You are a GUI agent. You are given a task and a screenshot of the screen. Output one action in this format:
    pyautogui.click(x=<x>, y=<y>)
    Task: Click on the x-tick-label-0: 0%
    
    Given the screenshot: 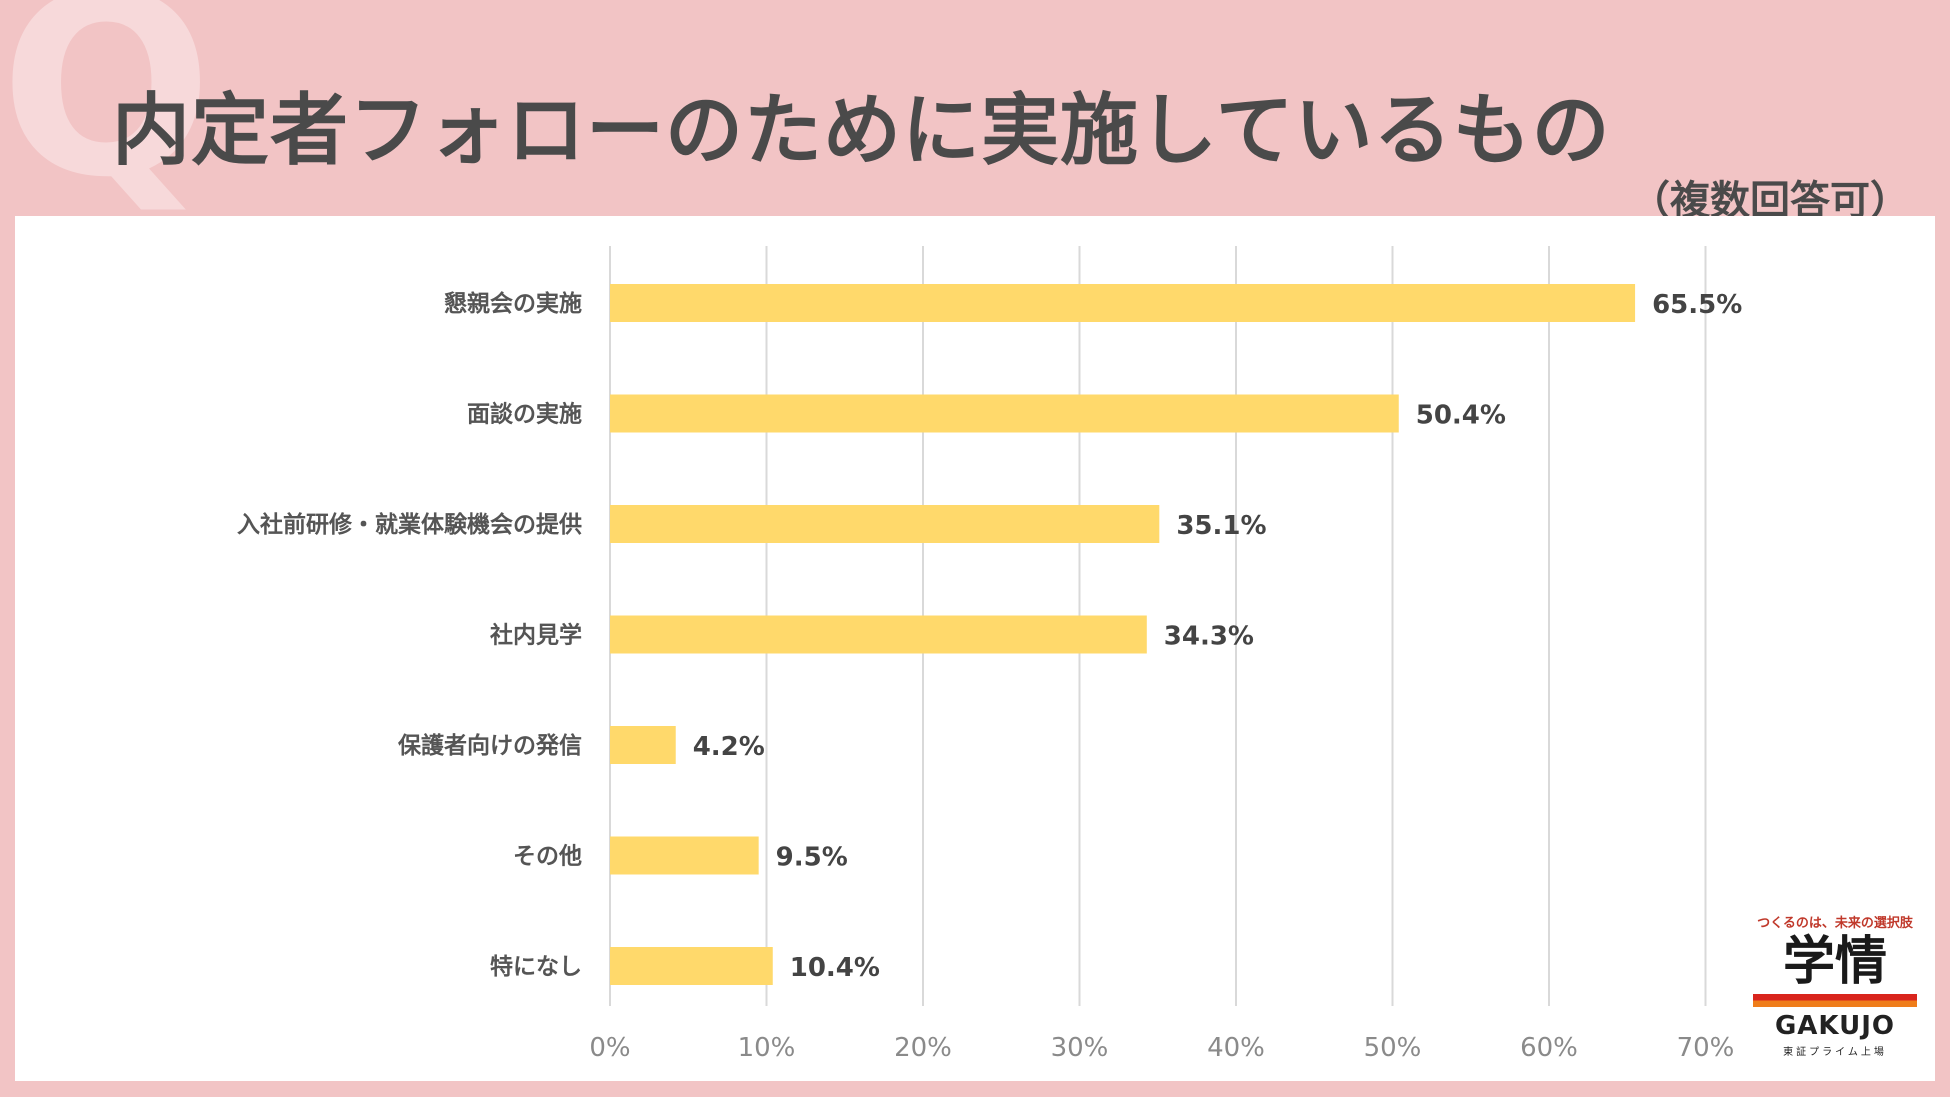 What is the action you would take?
    pyautogui.click(x=609, y=1048)
    